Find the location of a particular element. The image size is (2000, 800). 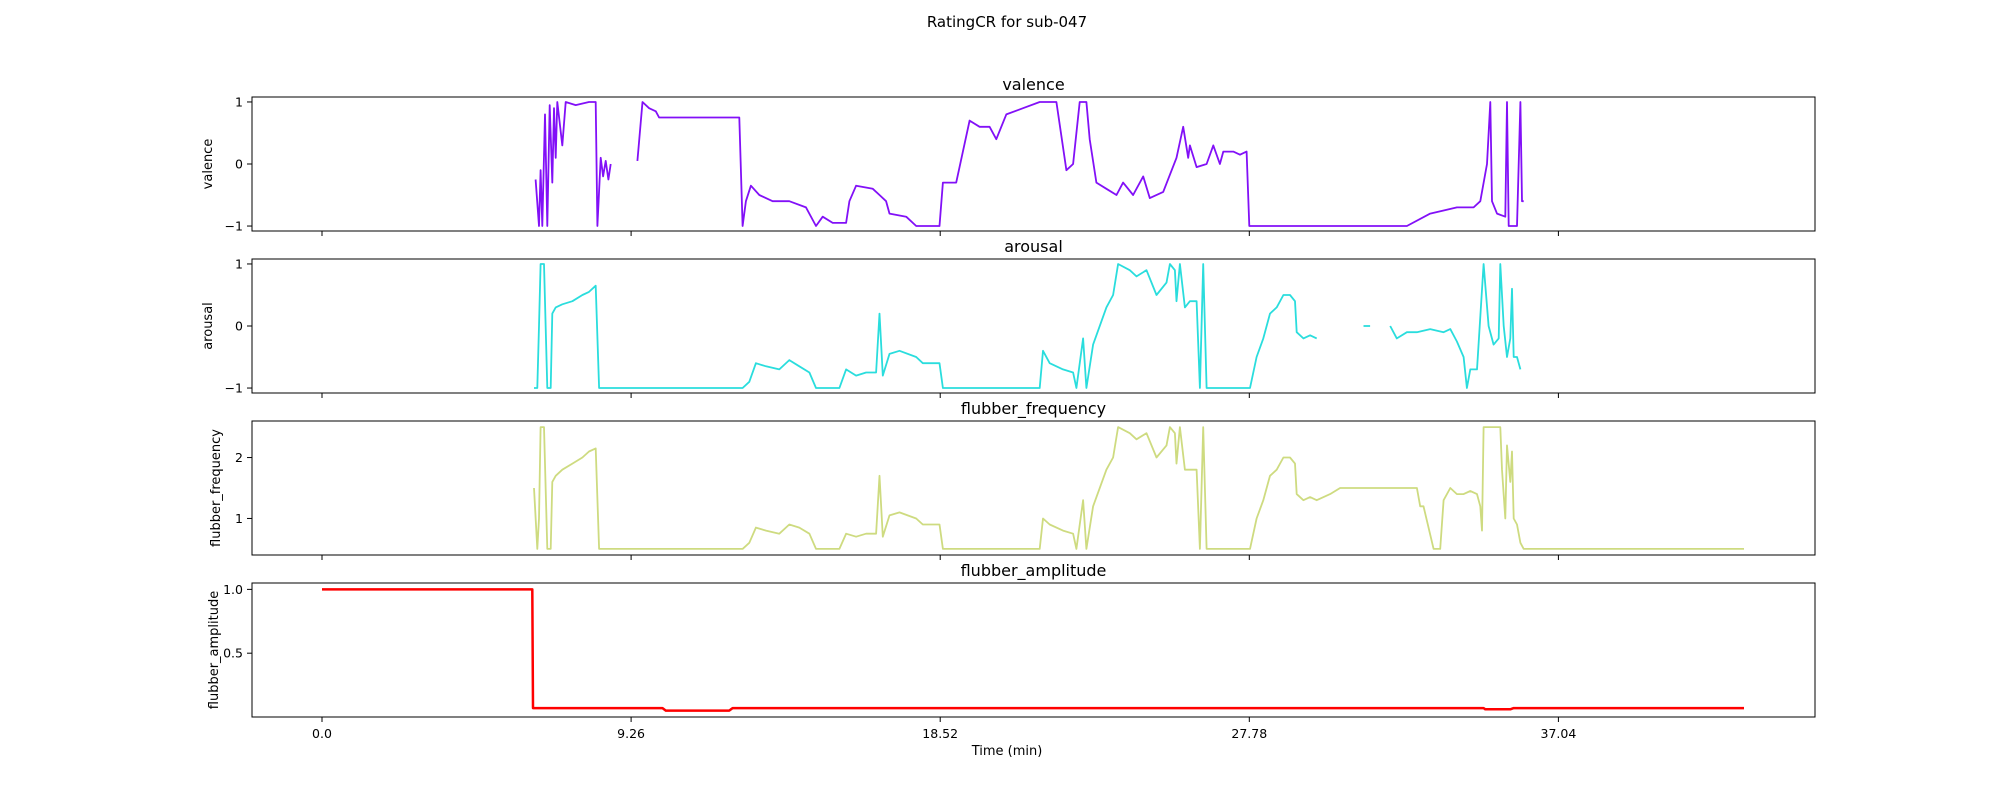

y-axis-label: flubber_frequency is located at coordinates (216, 488).